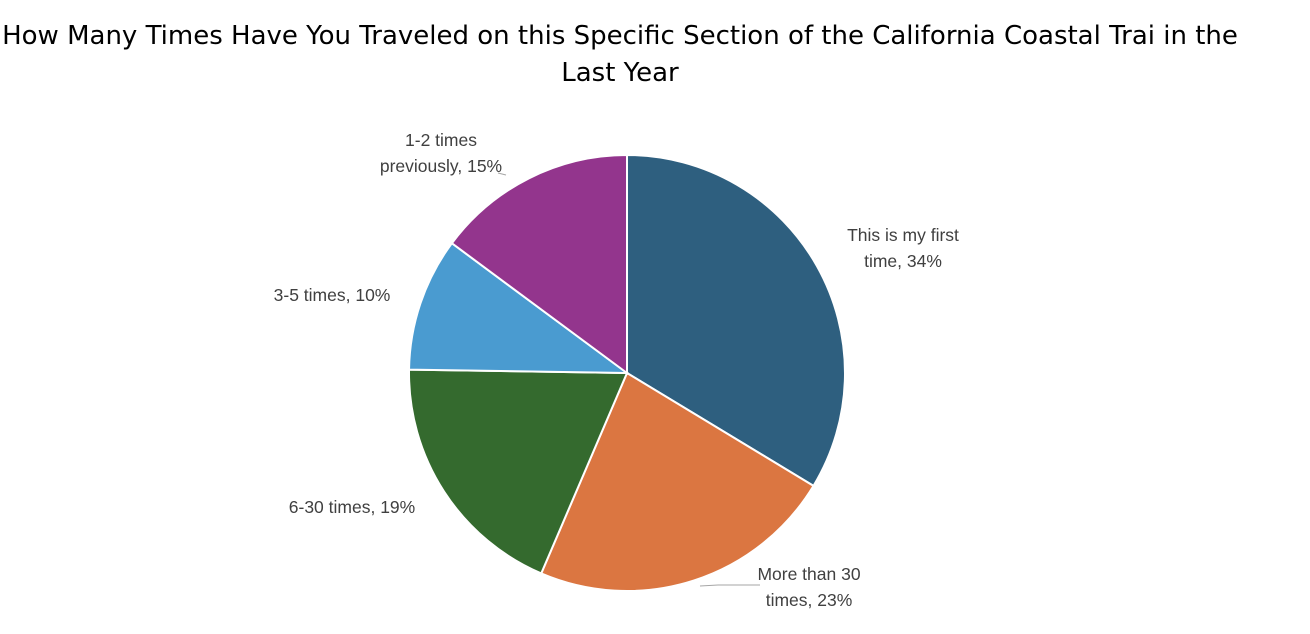  What do you see at coordinates (736, 320) in the screenshot?
I see `pie-slice-this-is-my-first-time` at bounding box center [736, 320].